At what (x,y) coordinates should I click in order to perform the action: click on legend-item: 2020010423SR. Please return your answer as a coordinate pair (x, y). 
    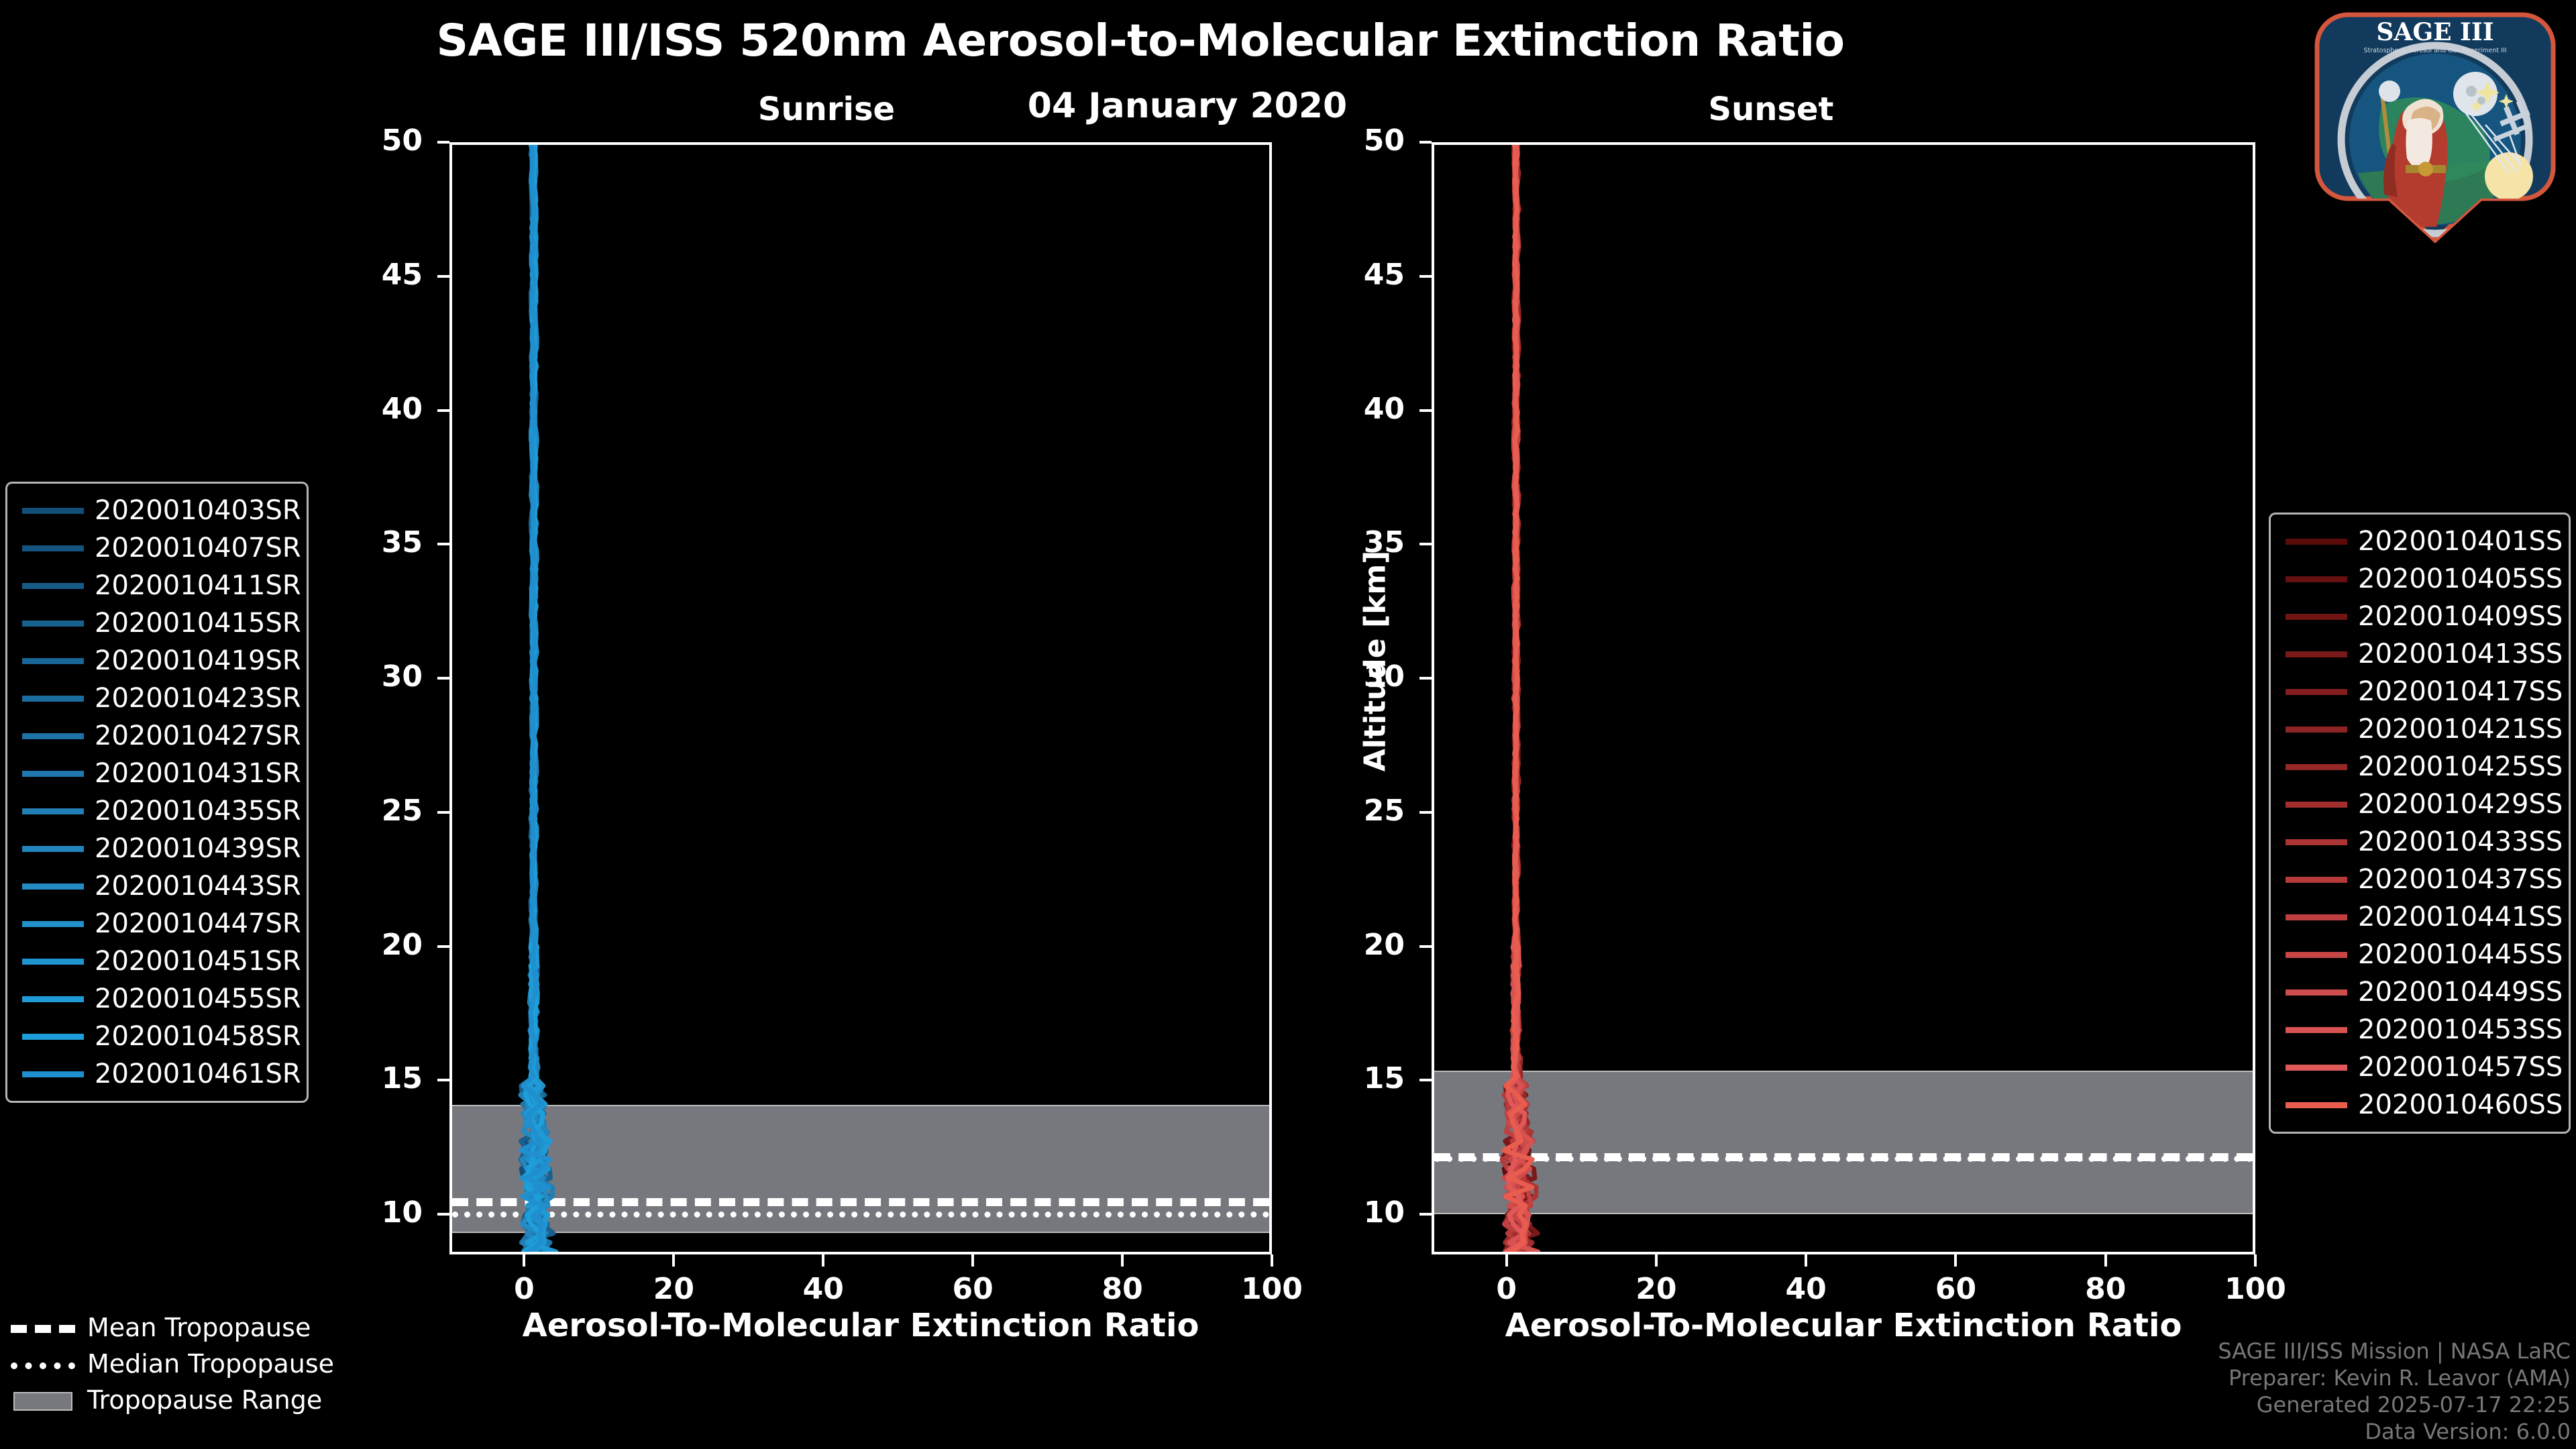
    Looking at the image, I should click on (159, 698).